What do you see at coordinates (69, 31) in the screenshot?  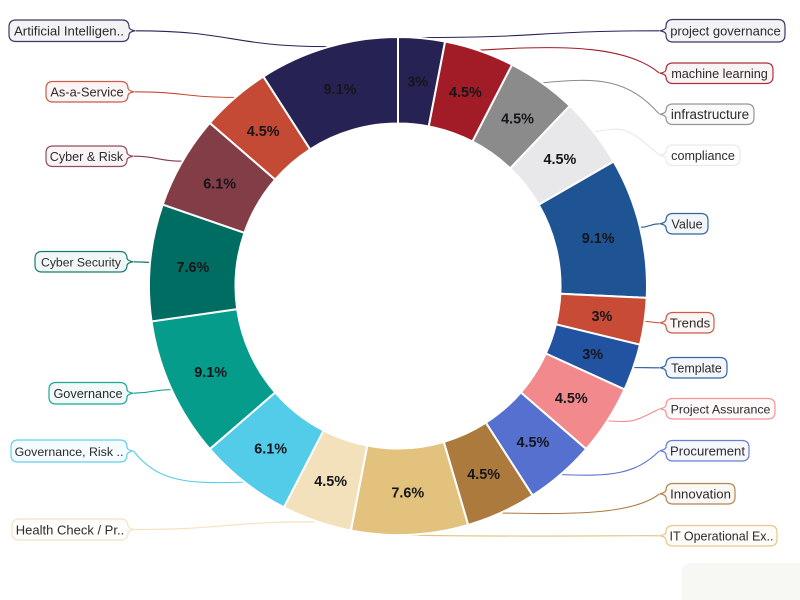 I see `svg-text: Artificial Intelligen..` at bounding box center [69, 31].